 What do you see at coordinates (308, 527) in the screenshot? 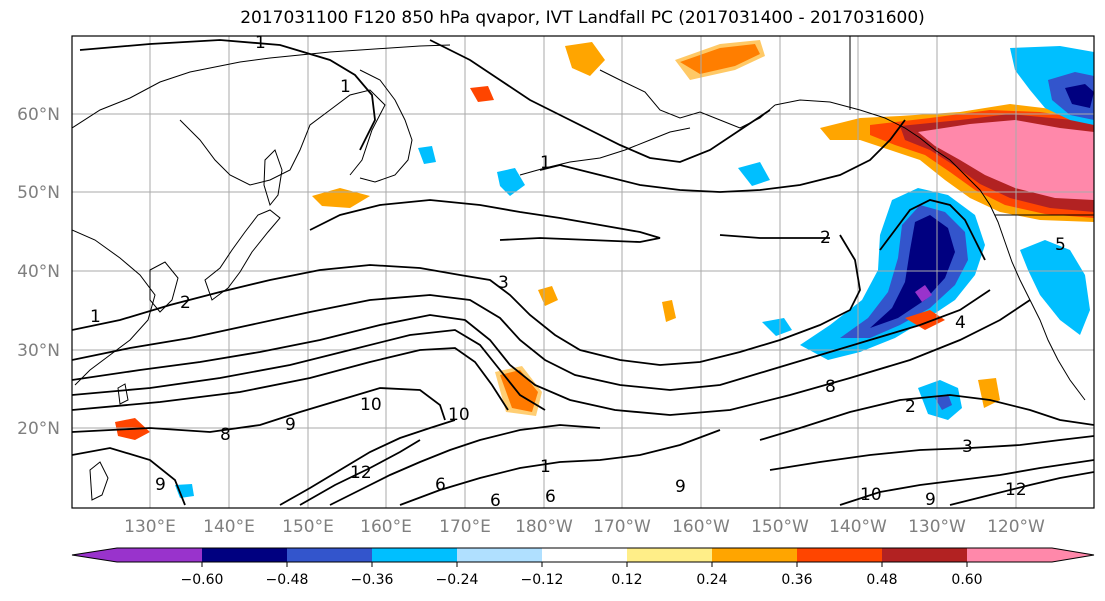
I see `lon-label: 150°E` at bounding box center [308, 527].